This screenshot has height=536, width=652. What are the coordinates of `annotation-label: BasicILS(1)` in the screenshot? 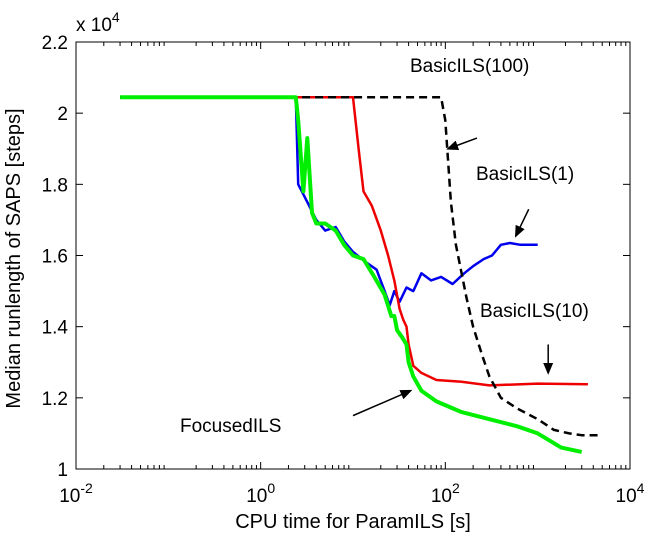 It's located at (525, 174).